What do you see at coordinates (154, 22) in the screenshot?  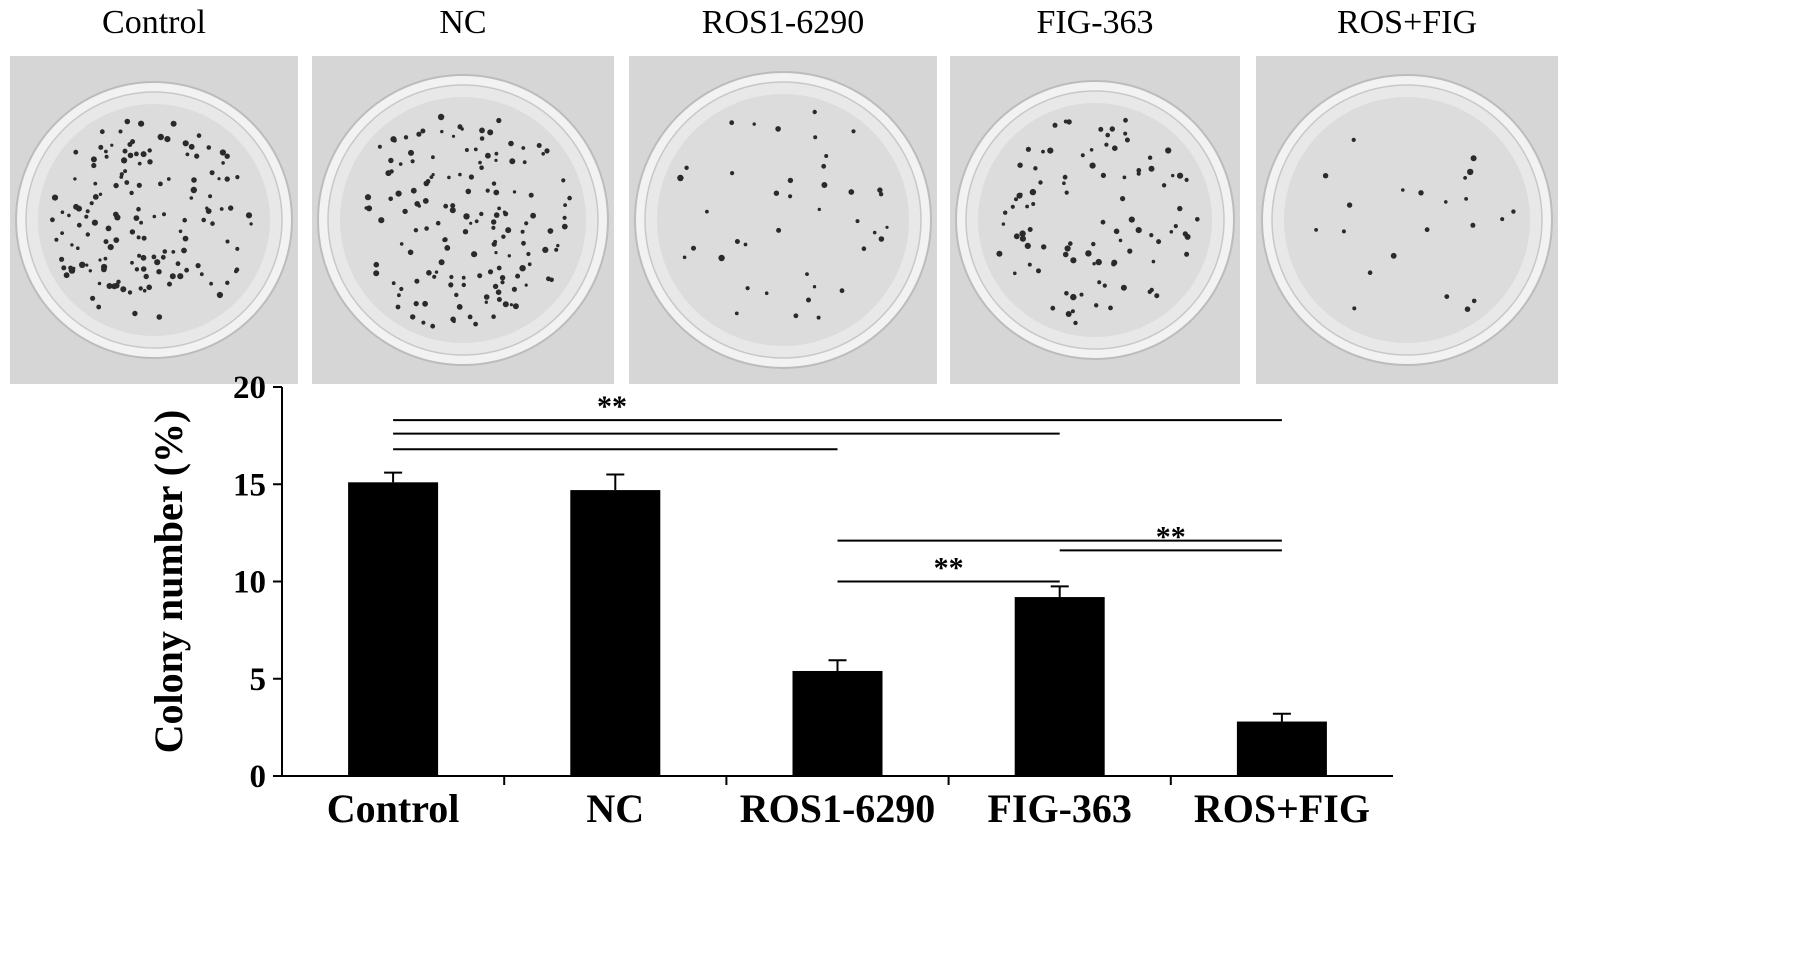 I see `panel-label-control: Control` at bounding box center [154, 22].